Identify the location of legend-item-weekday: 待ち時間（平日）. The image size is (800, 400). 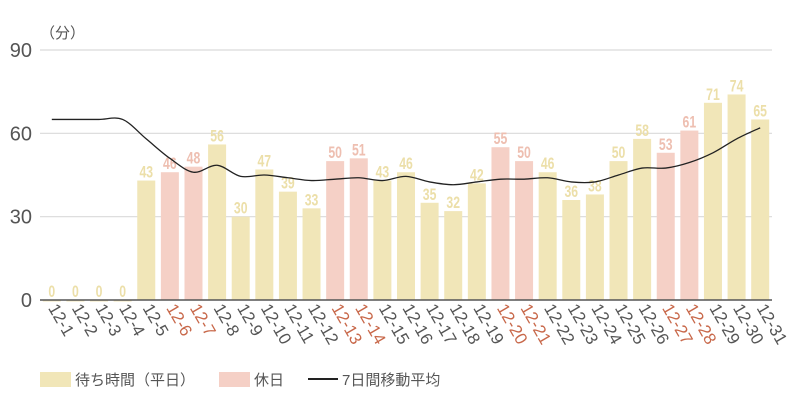
(117, 379).